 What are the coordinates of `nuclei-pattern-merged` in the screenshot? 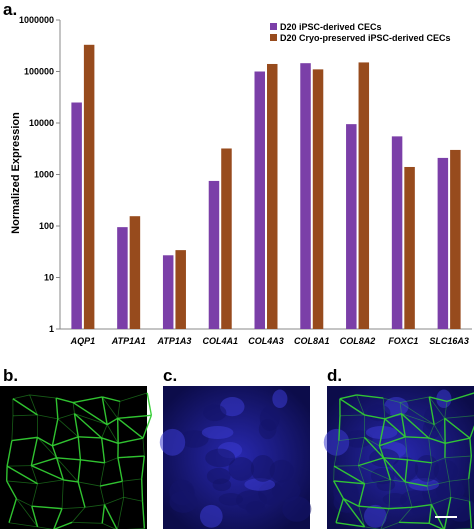 It's located at (398, 458).